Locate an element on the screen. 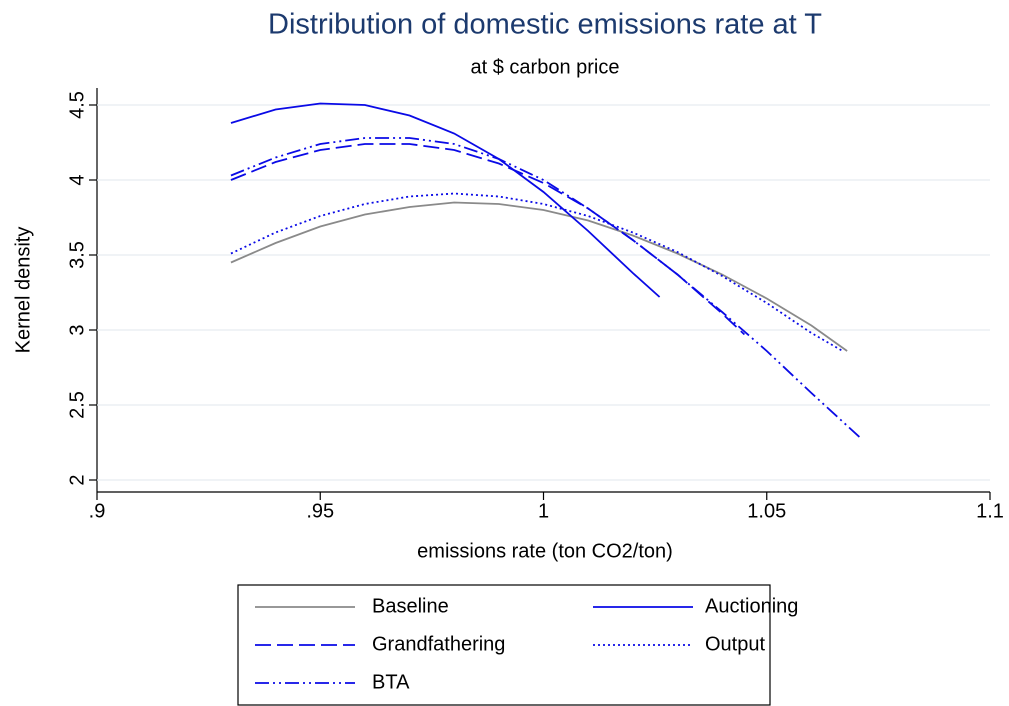 This screenshot has width=1009, height=706. y-tick-label: 2.5 is located at coordinates (77, 405).